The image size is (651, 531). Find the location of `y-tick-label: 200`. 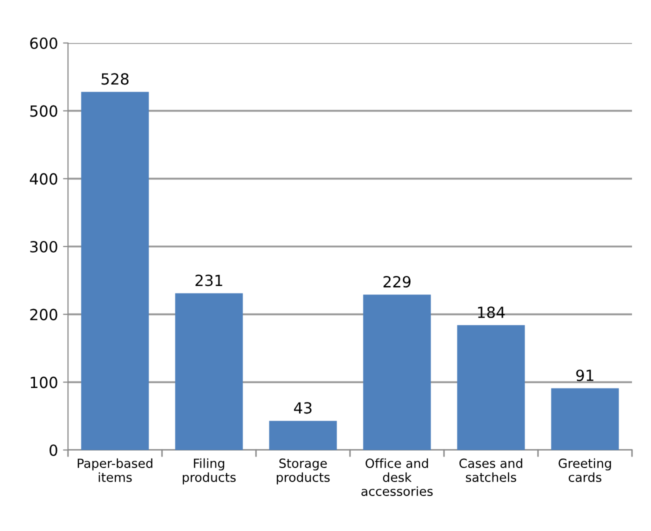

y-tick-label: 200 is located at coordinates (44, 314).